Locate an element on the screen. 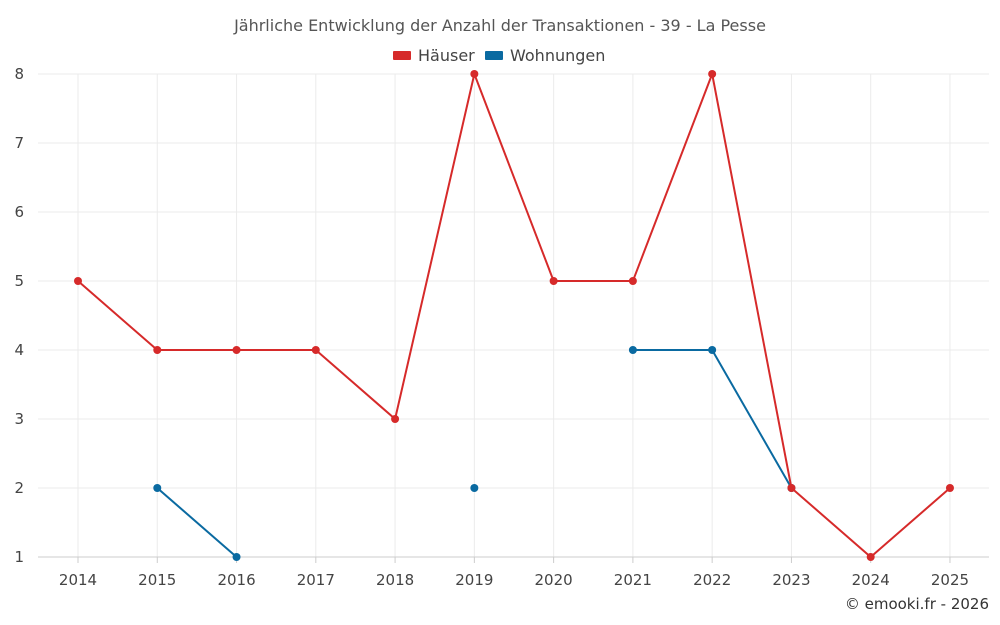  legend: Häuser Wohnungen is located at coordinates (499, 55).